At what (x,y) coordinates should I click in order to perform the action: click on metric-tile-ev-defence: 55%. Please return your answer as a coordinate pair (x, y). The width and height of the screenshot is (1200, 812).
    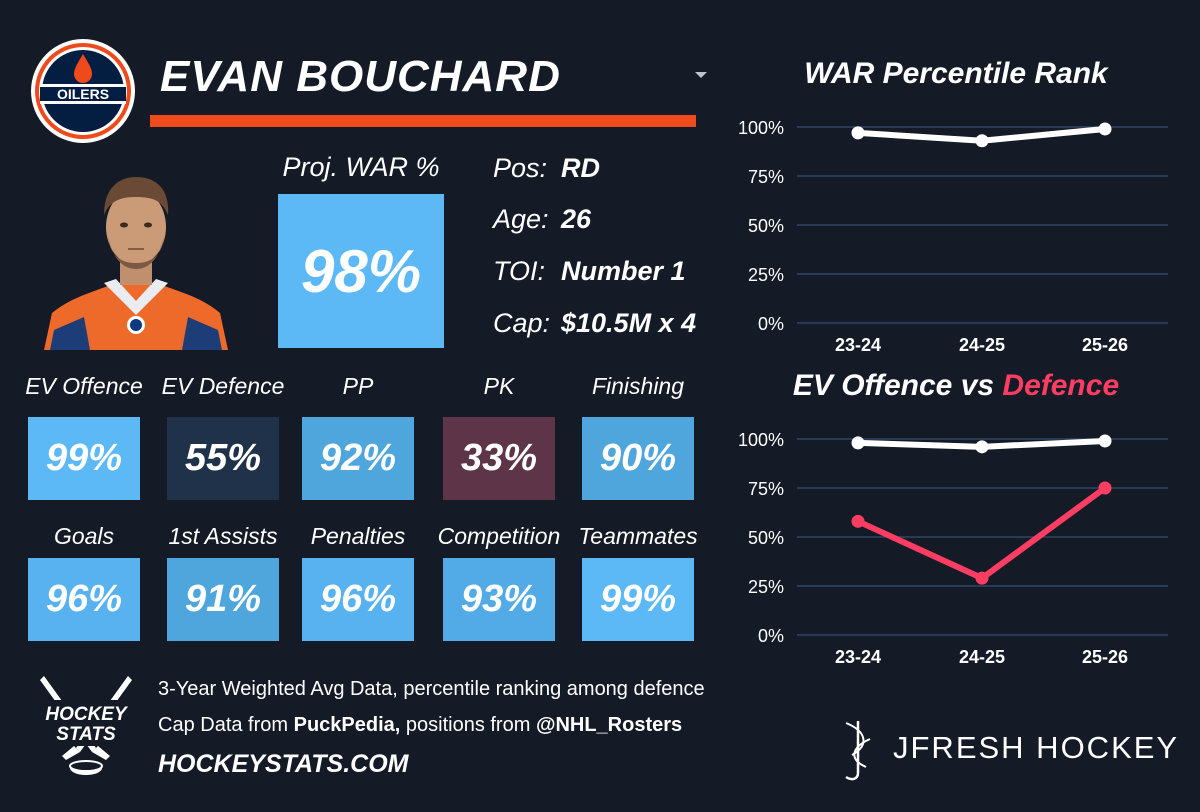
    Looking at the image, I should click on (223, 458).